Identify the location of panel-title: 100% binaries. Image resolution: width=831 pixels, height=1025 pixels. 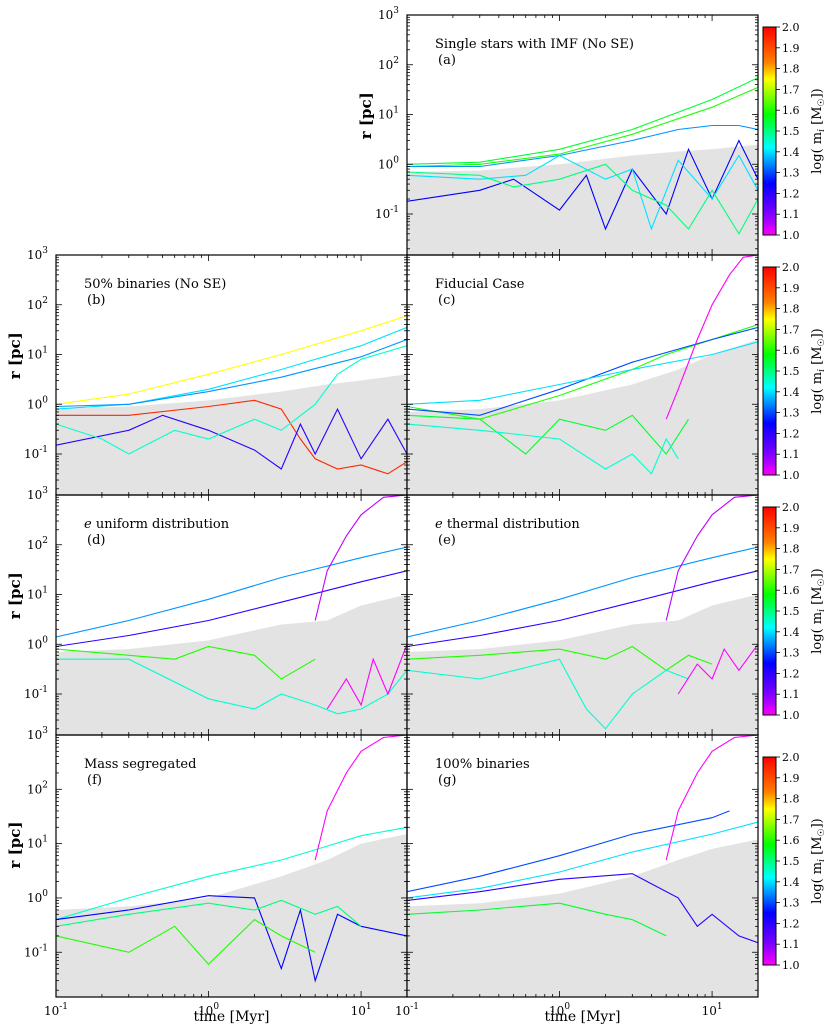
(482, 764).